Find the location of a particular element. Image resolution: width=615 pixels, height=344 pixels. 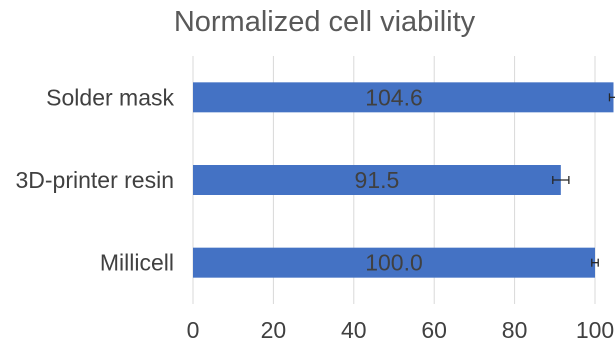

category-label-1: 3D-printer resin is located at coordinates (95, 180).